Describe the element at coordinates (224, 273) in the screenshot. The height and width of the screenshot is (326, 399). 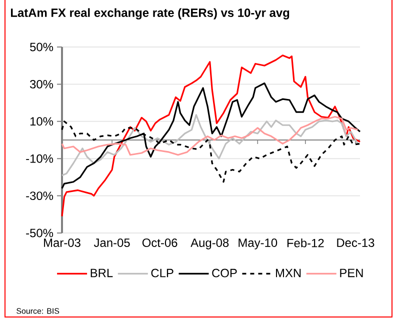
I see `legend-label: COP` at that location.